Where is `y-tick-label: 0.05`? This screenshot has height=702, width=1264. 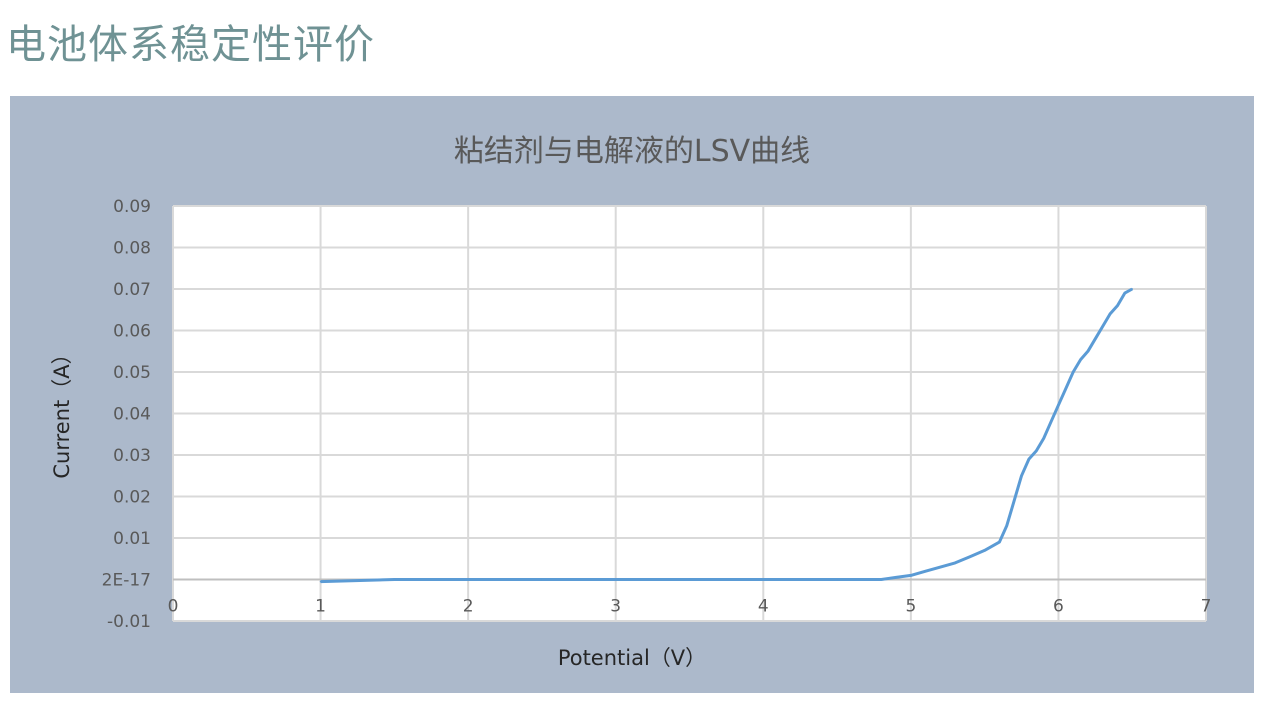
y-tick-label: 0.05 is located at coordinates (132, 373).